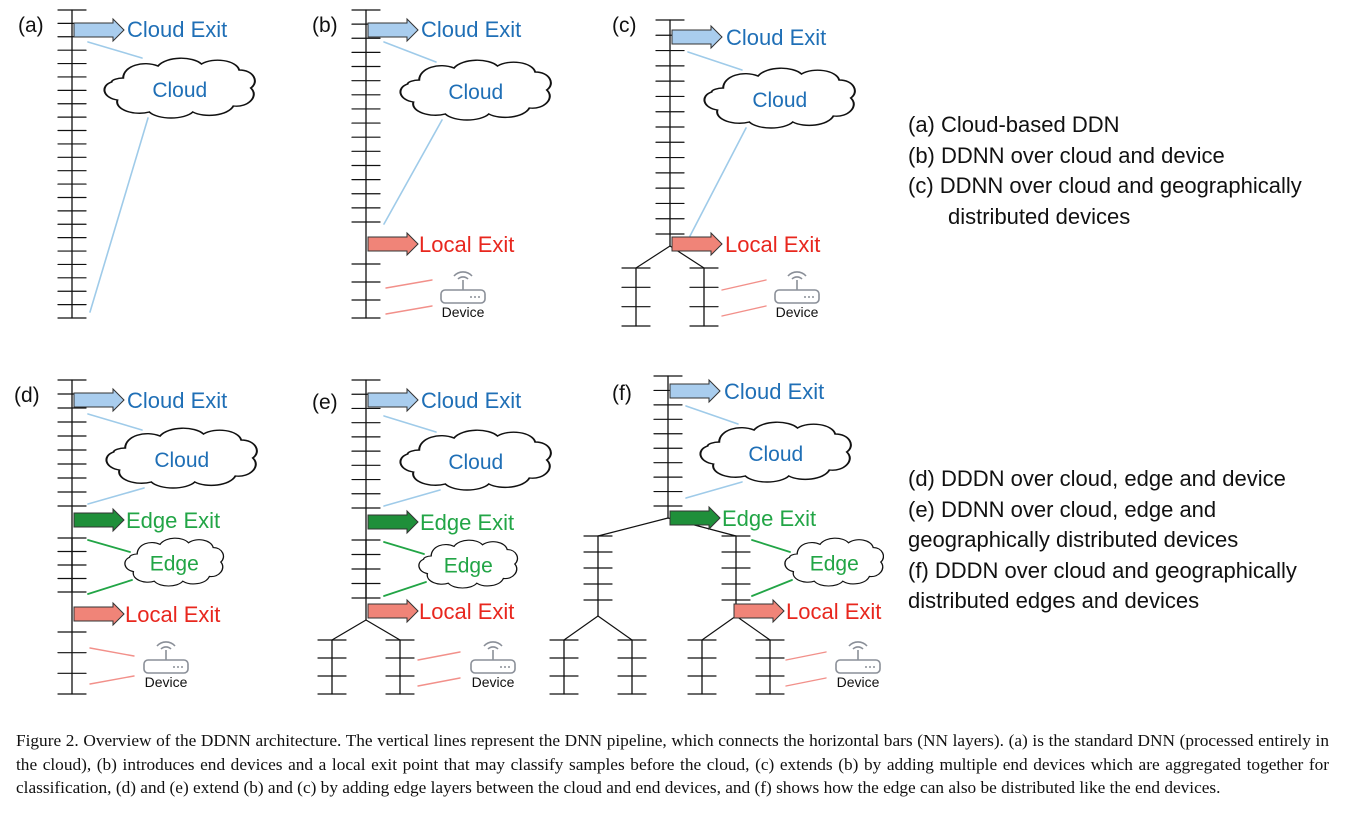 The height and width of the screenshot is (828, 1347). I want to click on panel-label-a: (a), so click(31, 25).